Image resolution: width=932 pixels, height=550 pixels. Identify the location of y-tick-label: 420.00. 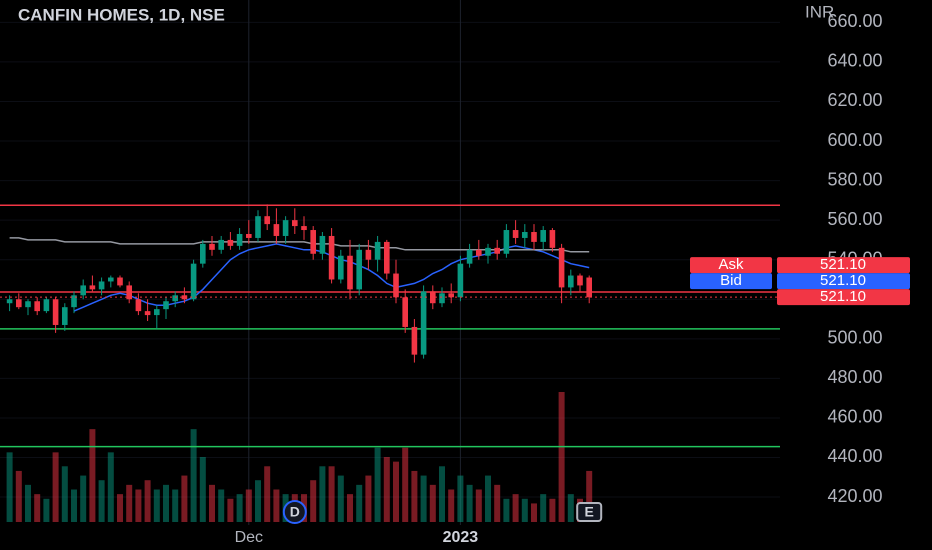
(854, 496).